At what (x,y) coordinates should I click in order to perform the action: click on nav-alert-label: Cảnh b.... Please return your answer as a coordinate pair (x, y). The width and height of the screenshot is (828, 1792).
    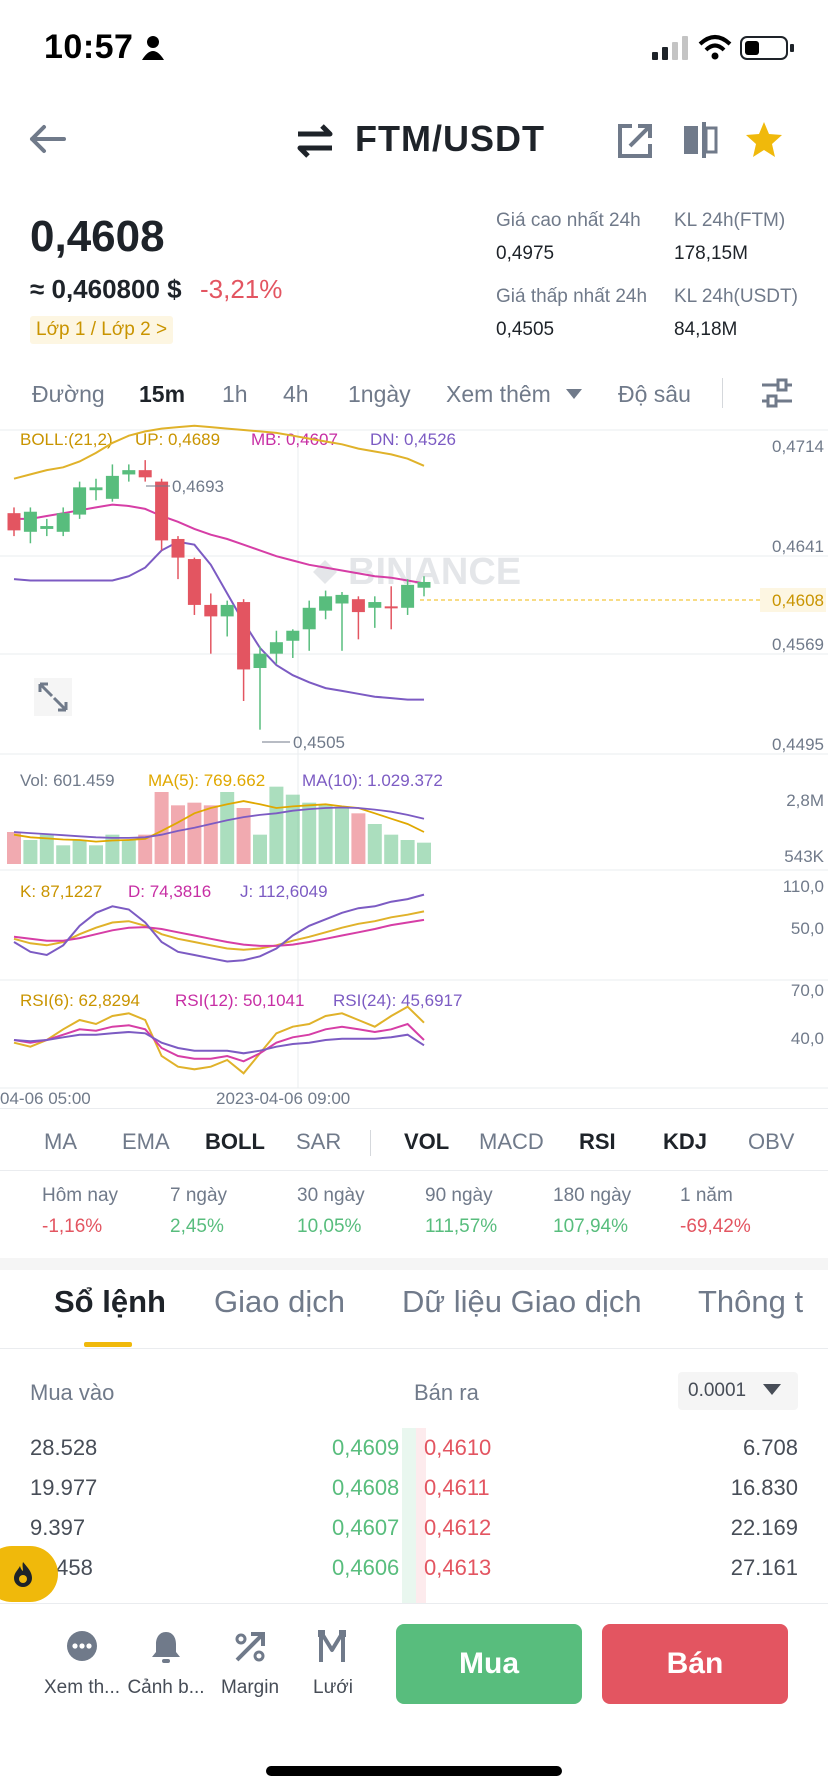
    Looking at the image, I should click on (166, 1687).